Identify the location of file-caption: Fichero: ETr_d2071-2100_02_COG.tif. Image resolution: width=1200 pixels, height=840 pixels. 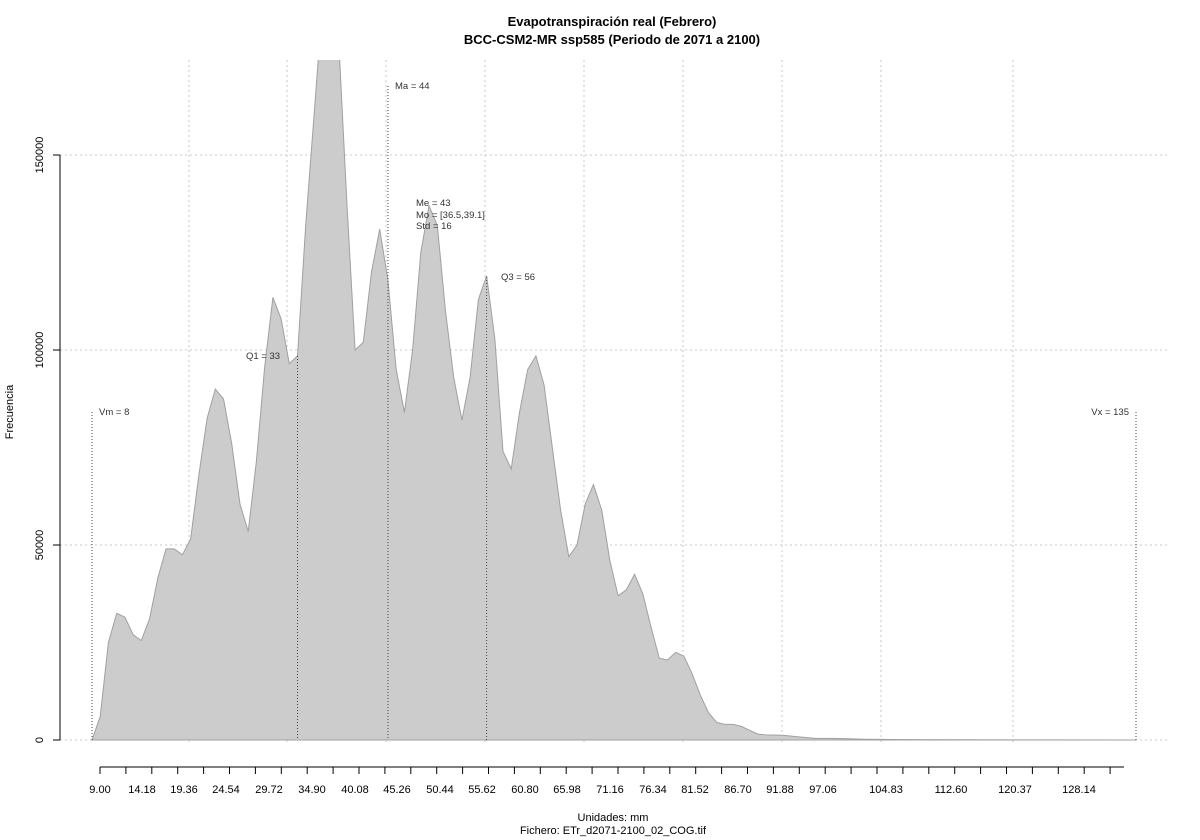
(613, 831).